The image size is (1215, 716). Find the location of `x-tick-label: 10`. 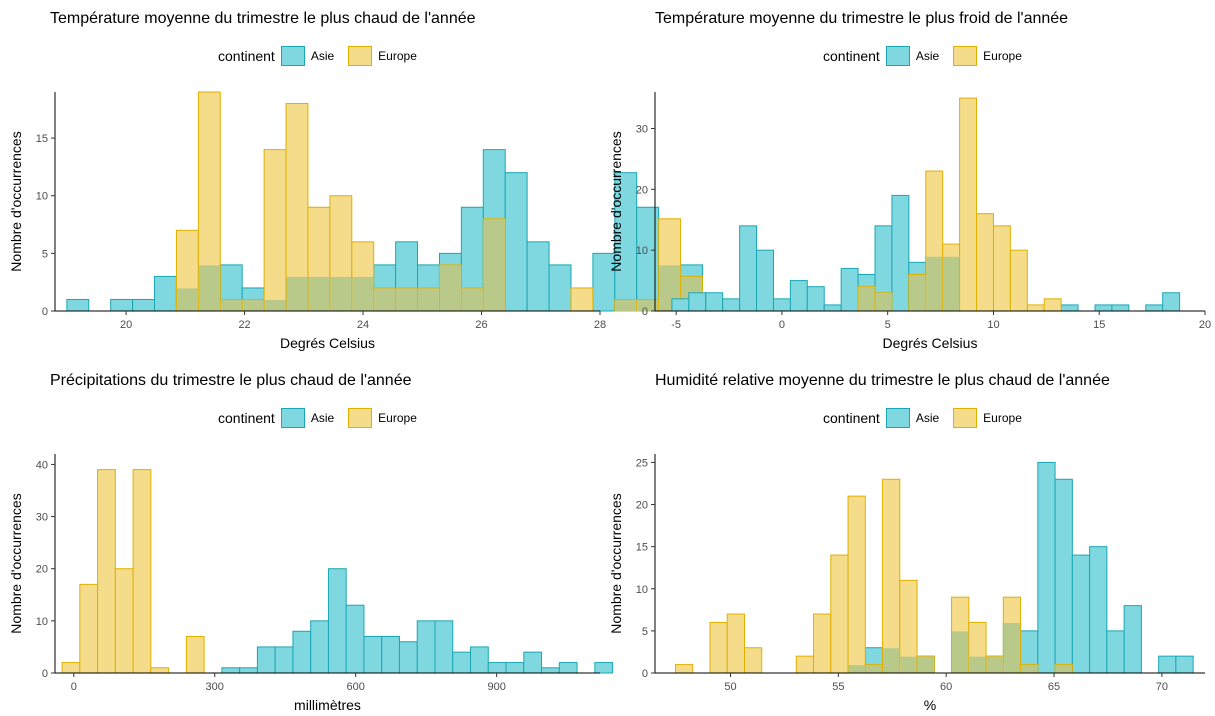

x-tick-label: 10 is located at coordinates (993, 325).